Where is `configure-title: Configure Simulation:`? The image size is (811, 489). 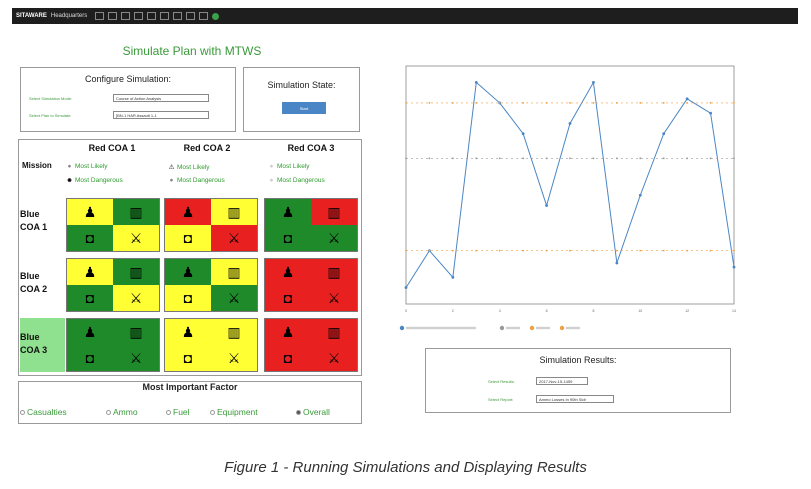 configure-title: Configure Simulation: is located at coordinates (128, 79).